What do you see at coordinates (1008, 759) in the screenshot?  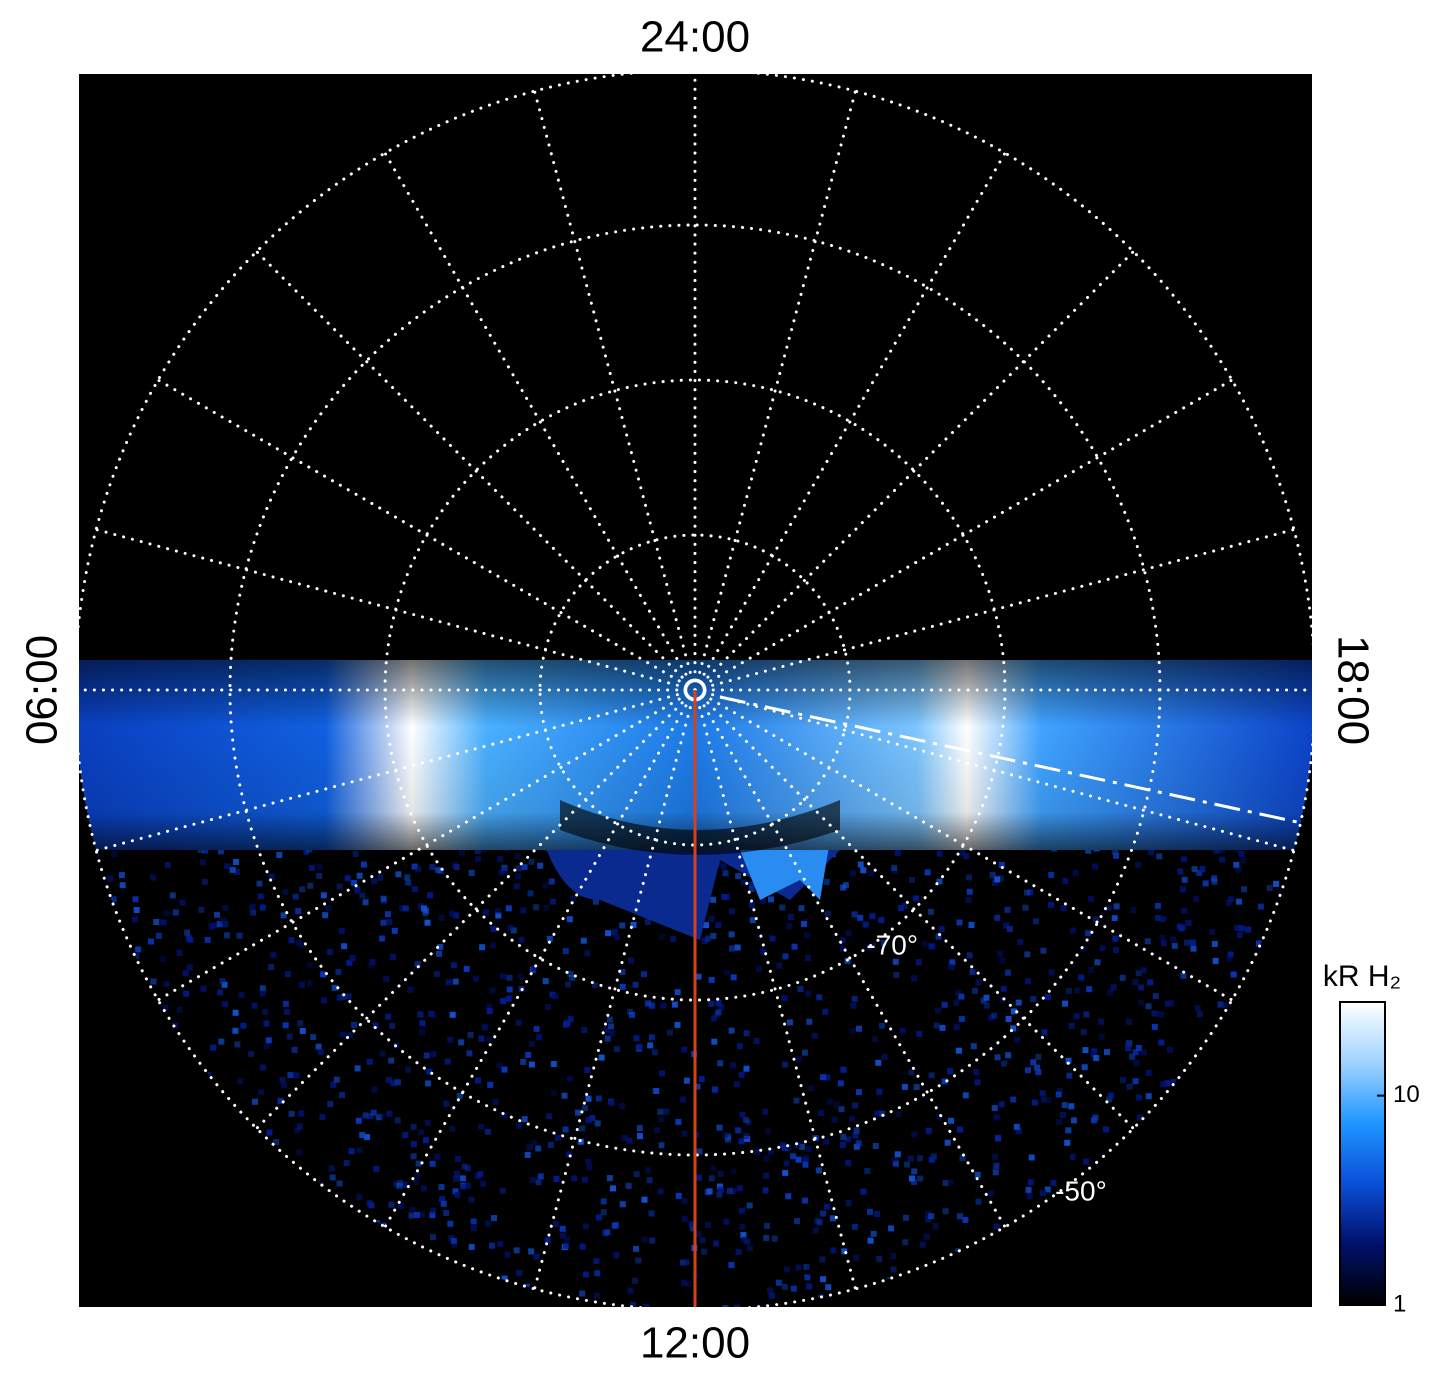 I see `dash-dot-line` at bounding box center [1008, 759].